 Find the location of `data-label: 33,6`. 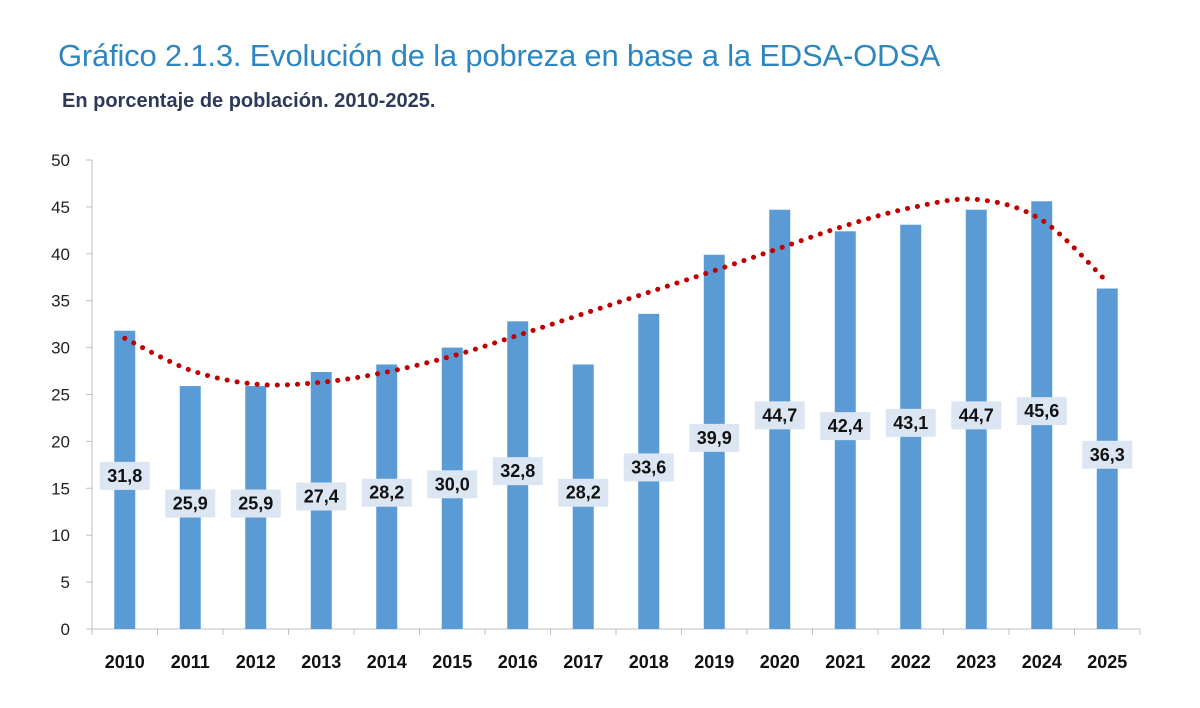

data-label: 33,6 is located at coordinates (648, 467).